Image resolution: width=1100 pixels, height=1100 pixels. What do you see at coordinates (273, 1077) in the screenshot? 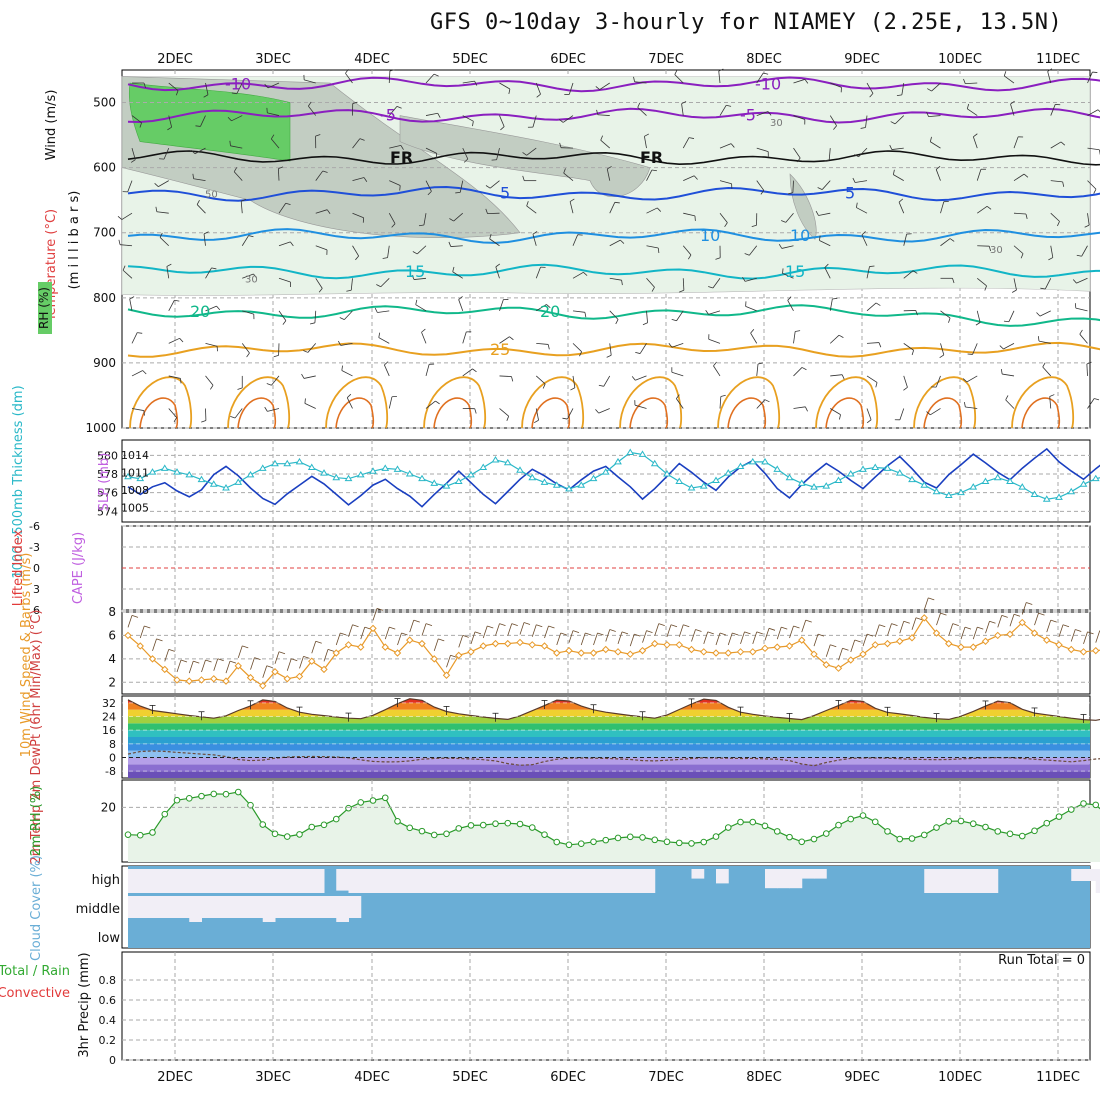
I see `date-label-bottom: 3DEC` at bounding box center [273, 1077].